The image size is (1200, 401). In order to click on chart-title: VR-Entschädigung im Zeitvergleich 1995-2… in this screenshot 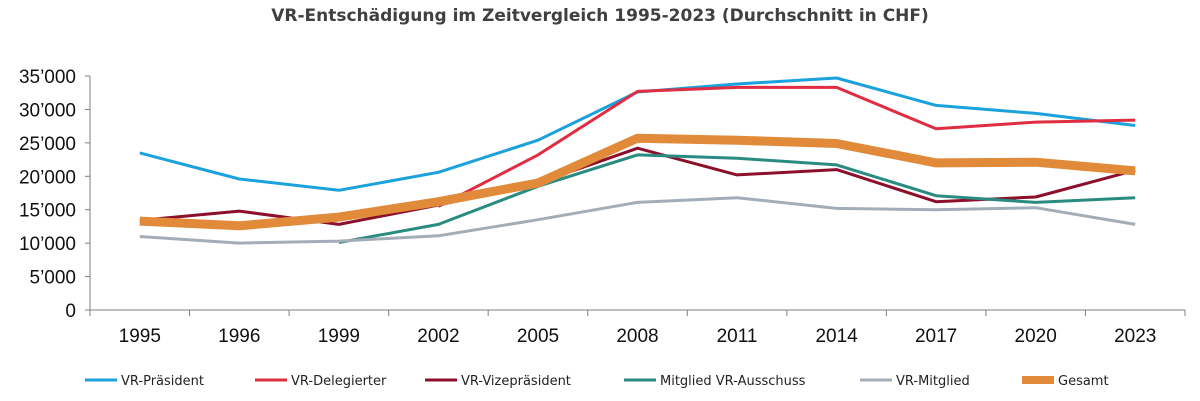, I will do `click(600, 16)`.